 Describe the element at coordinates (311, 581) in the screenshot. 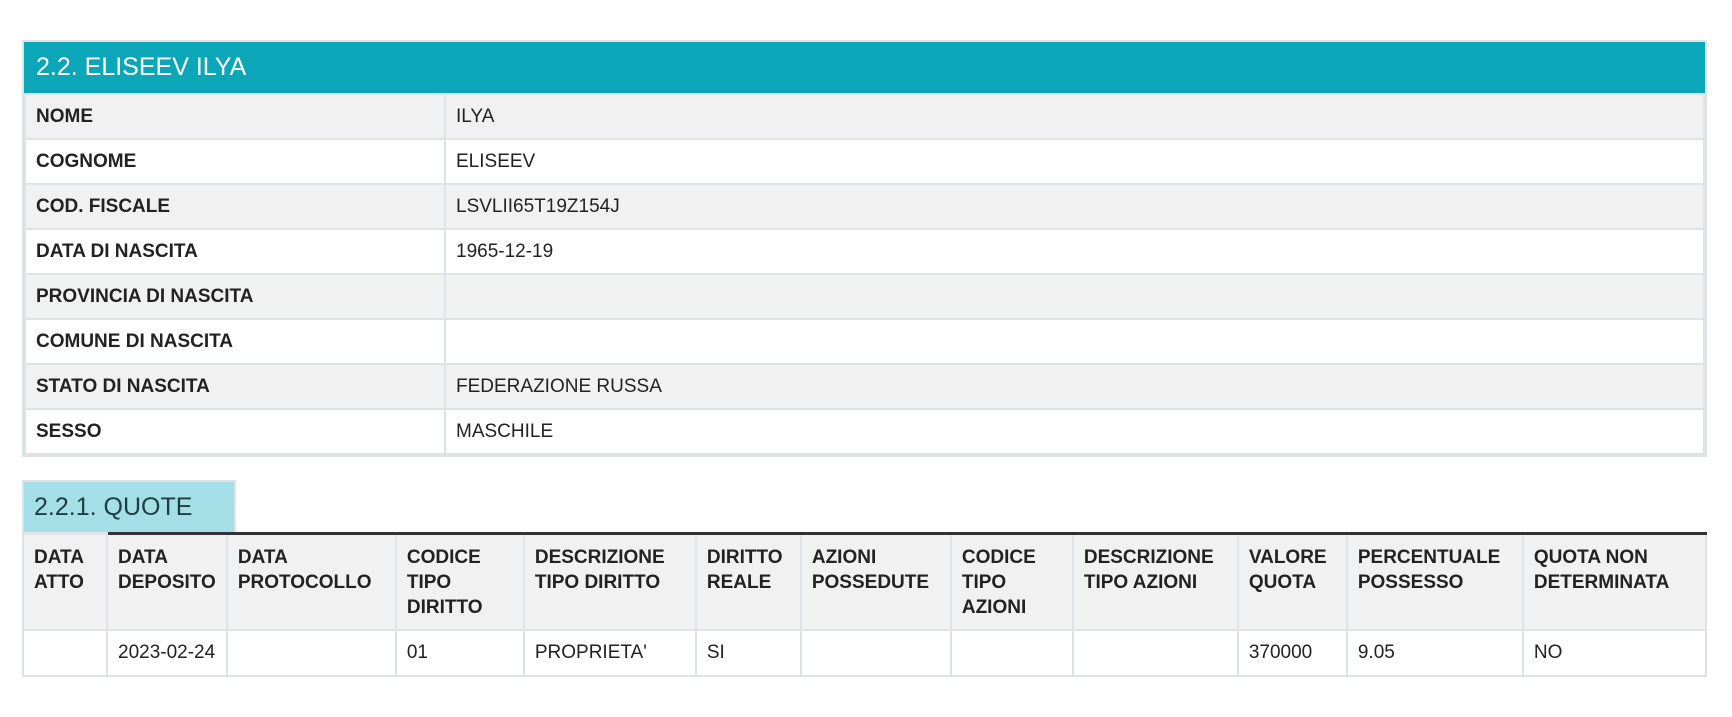

I see `column-header: DATA PROTOCOLLO` at that location.